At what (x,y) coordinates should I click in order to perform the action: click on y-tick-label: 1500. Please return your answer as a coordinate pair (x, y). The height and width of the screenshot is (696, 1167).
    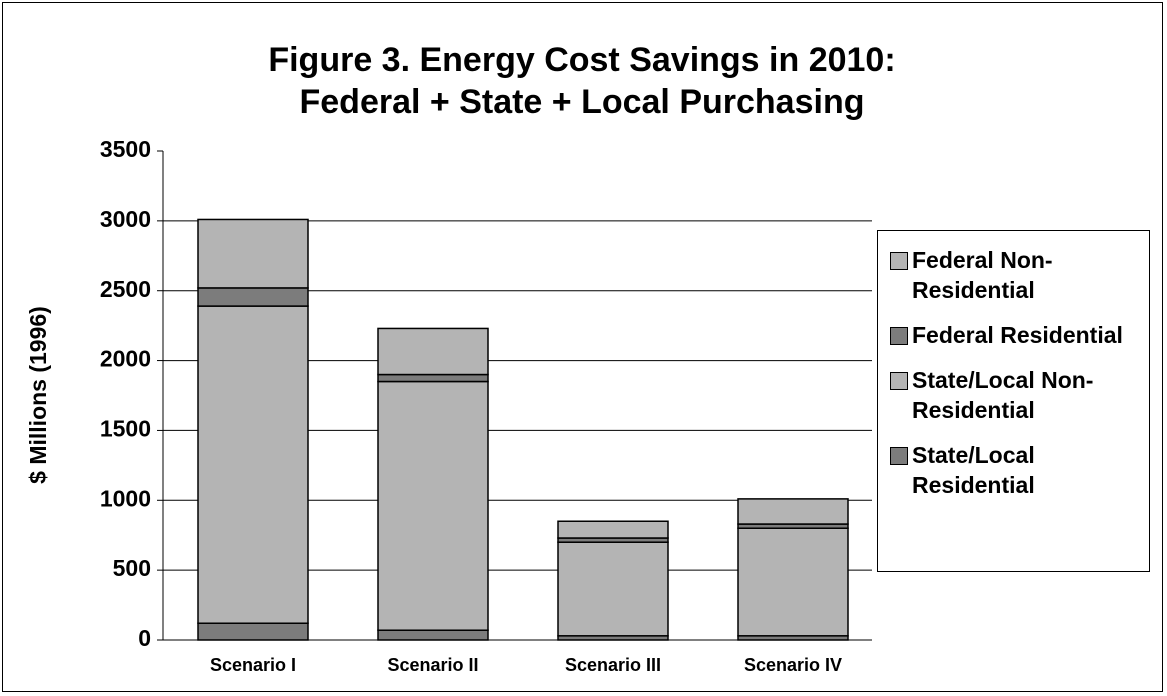
    Looking at the image, I should click on (125, 429).